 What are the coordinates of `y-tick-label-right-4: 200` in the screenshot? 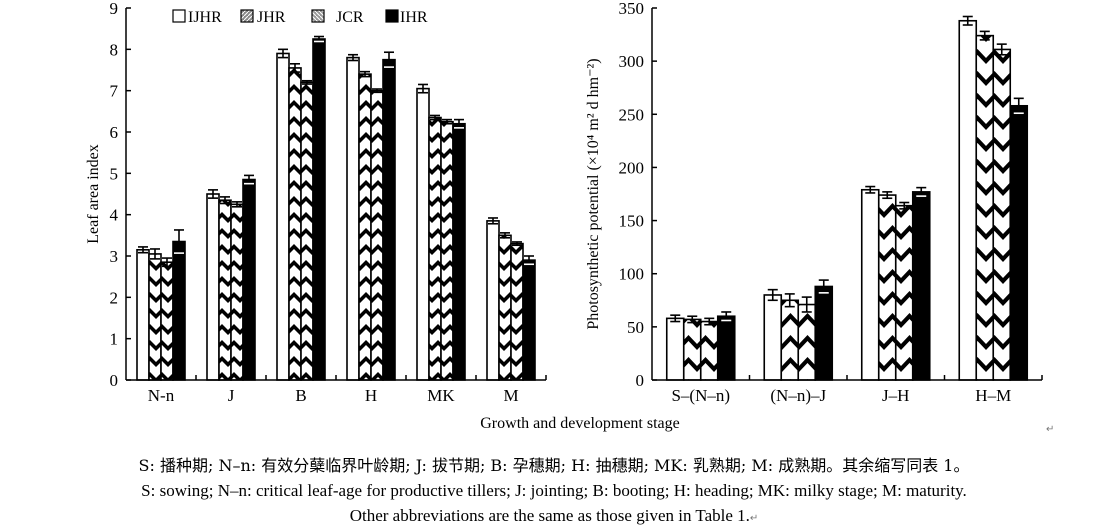 It's located at (632, 167).